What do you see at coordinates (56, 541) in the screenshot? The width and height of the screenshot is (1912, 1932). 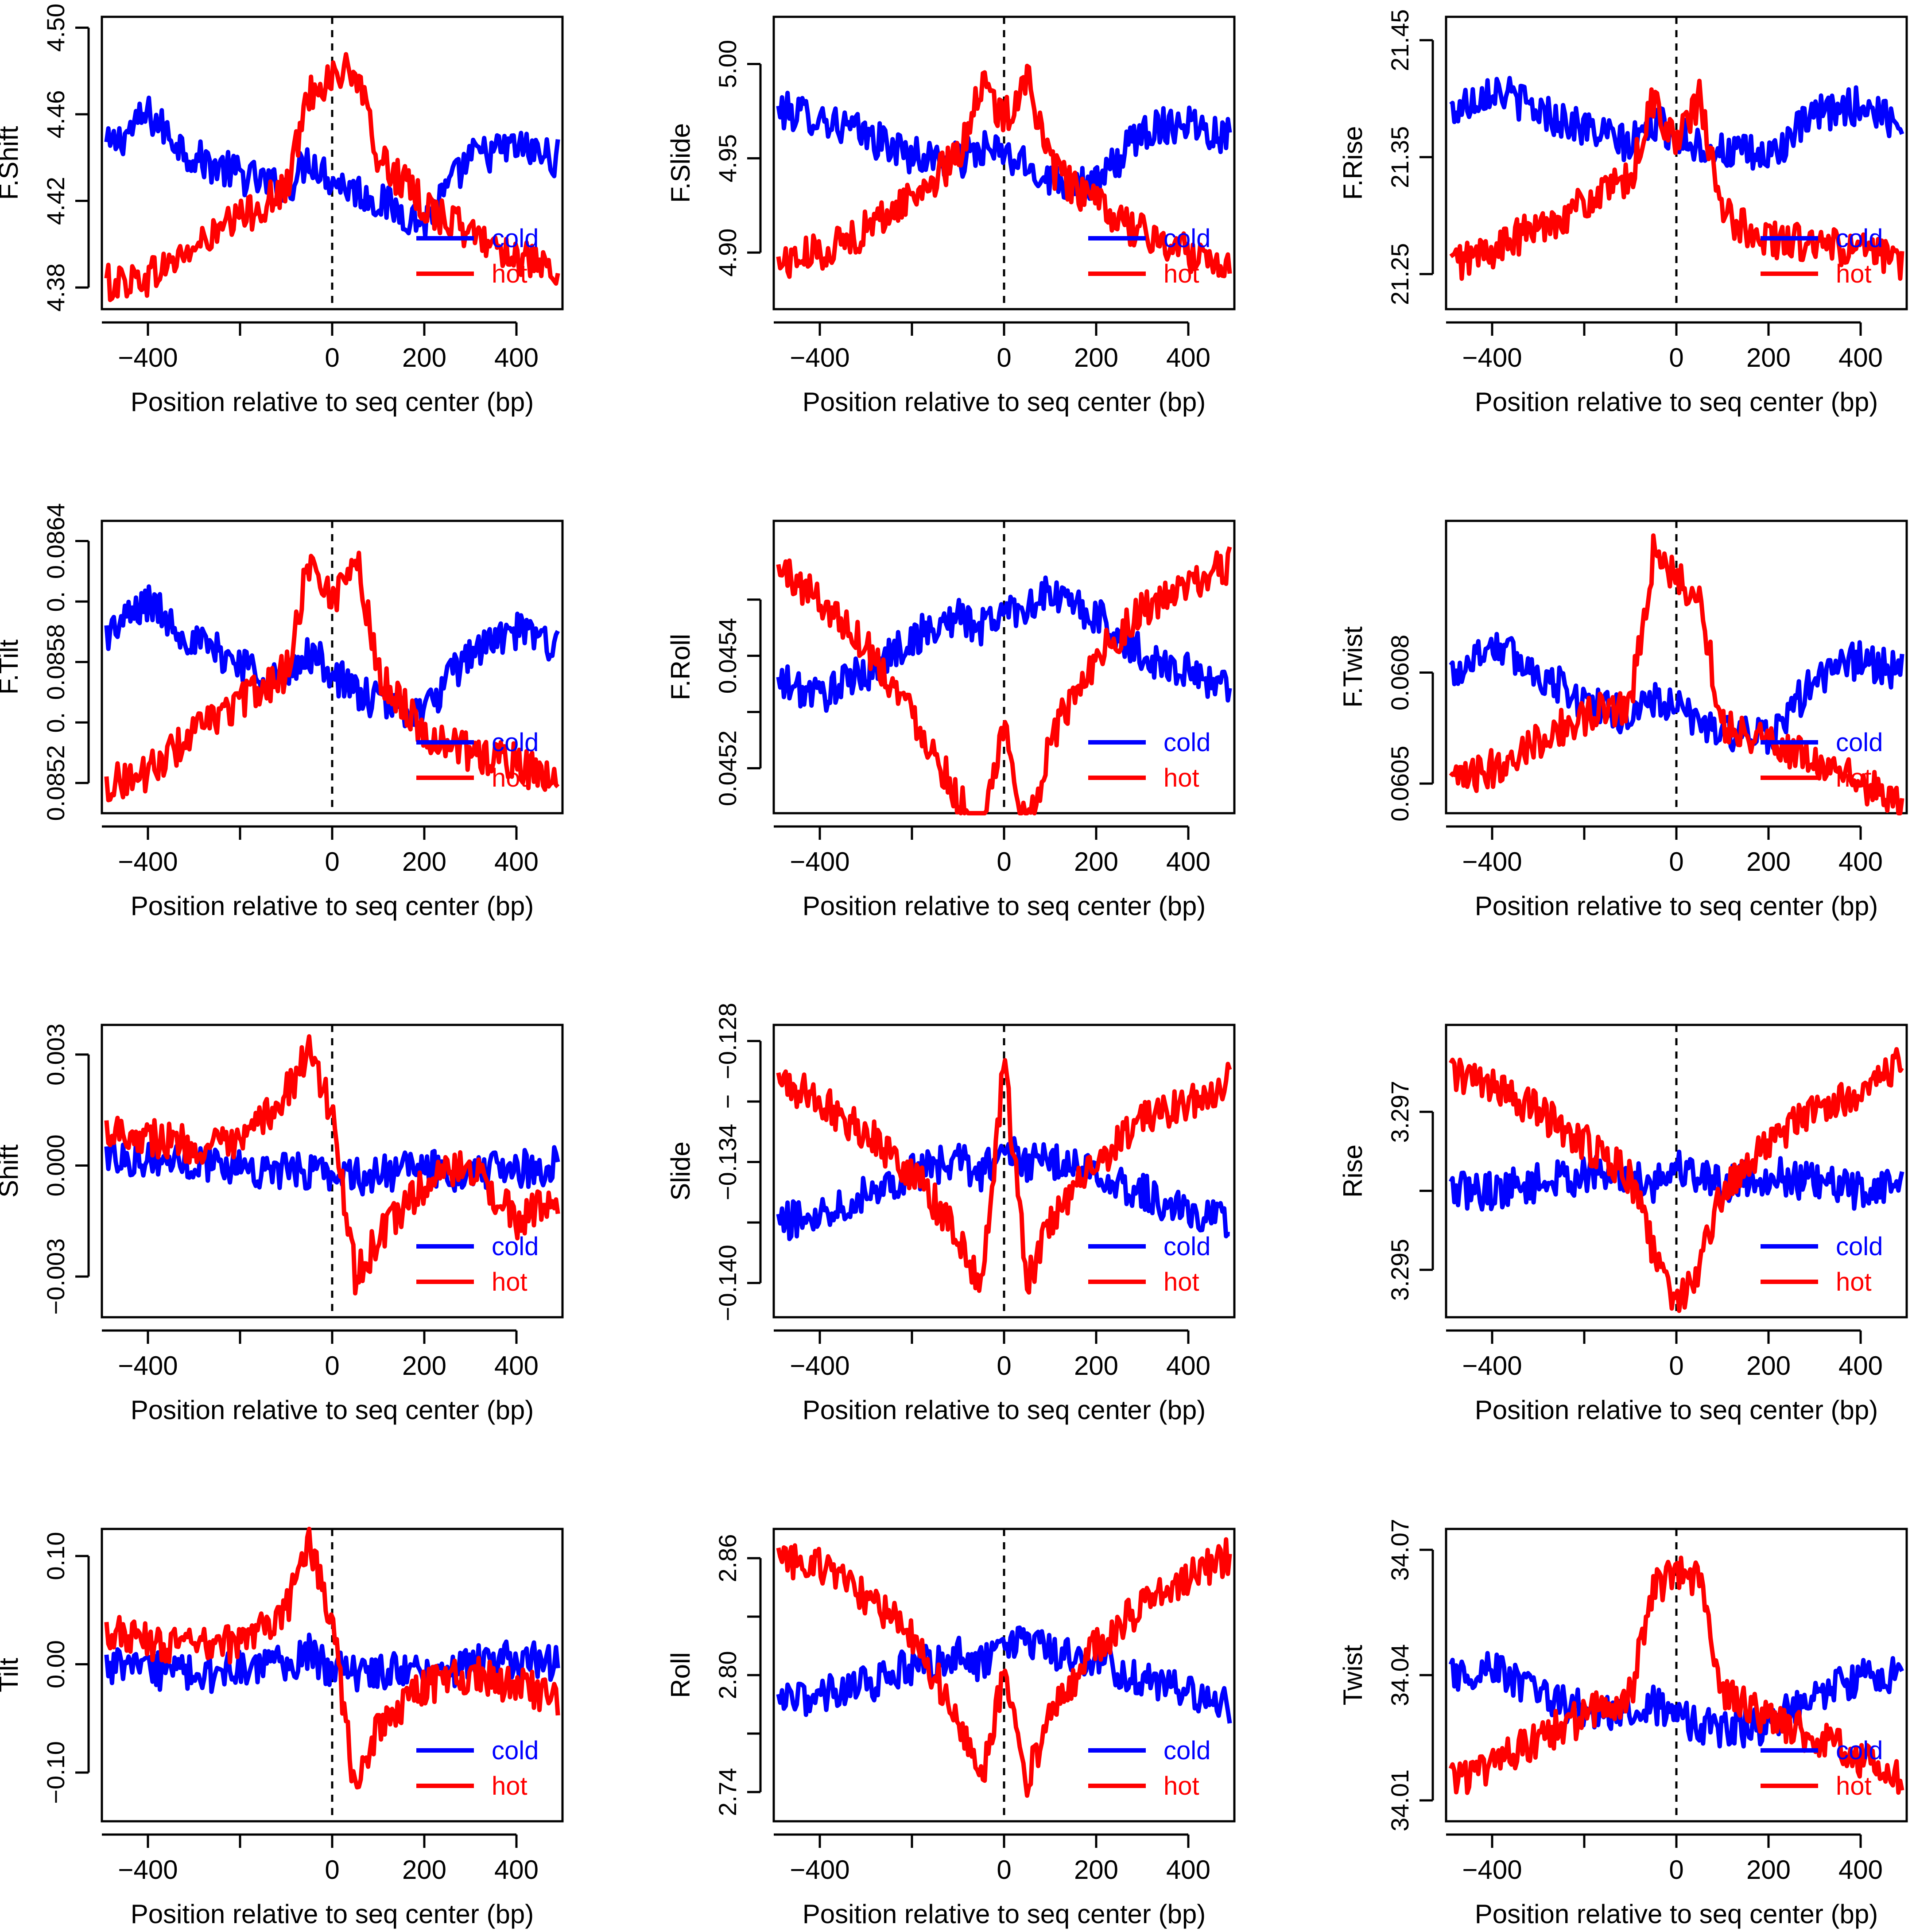 I see `y-tick-label: 0.0864` at bounding box center [56, 541].